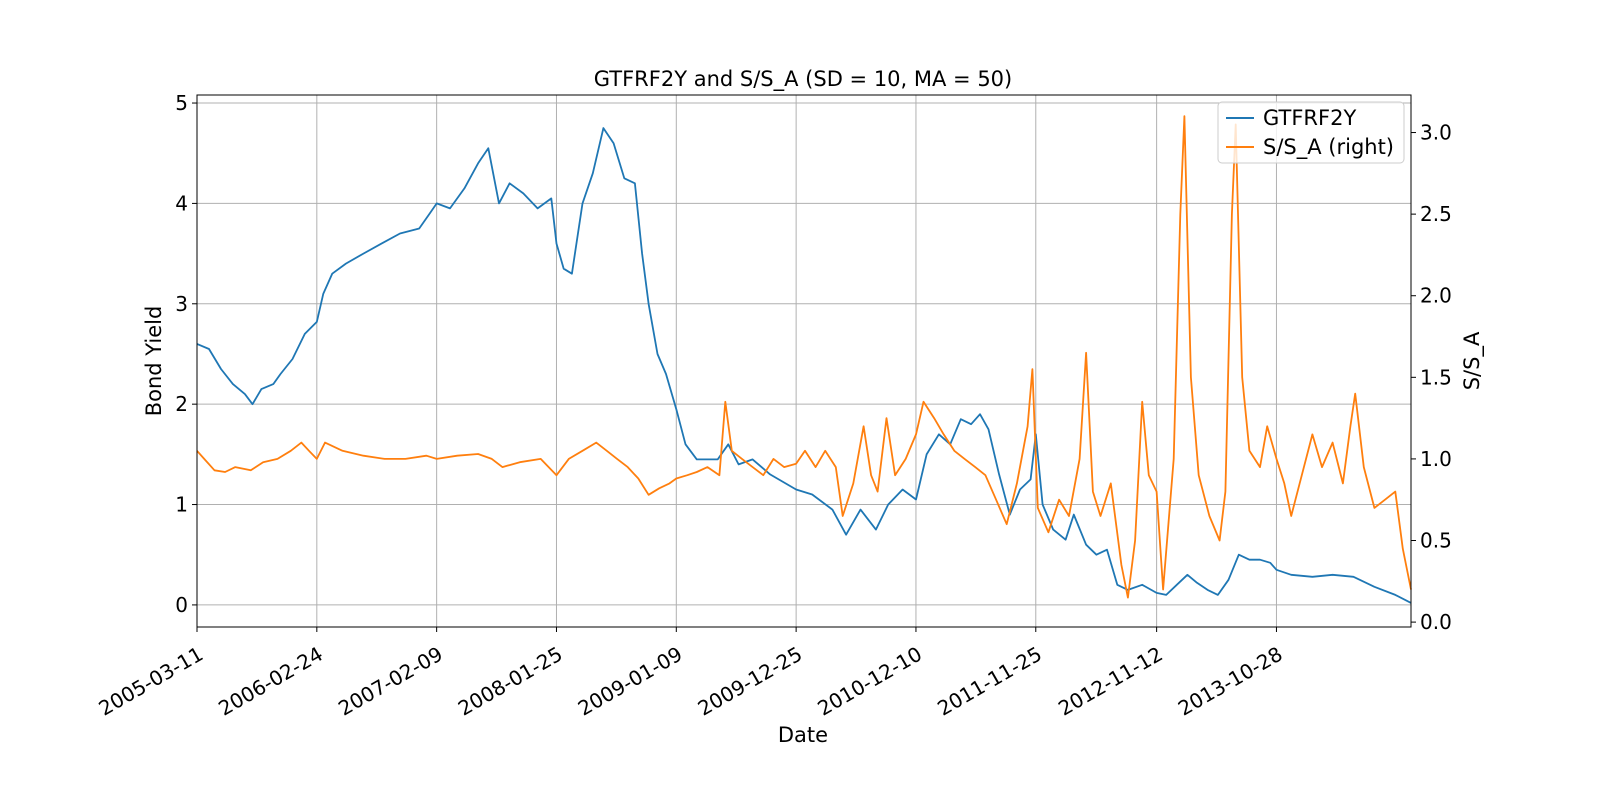 This screenshot has height=800, width=1600. What do you see at coordinates (1110, 681) in the screenshot?
I see `x-tick-label: 2012-11-12` at bounding box center [1110, 681].